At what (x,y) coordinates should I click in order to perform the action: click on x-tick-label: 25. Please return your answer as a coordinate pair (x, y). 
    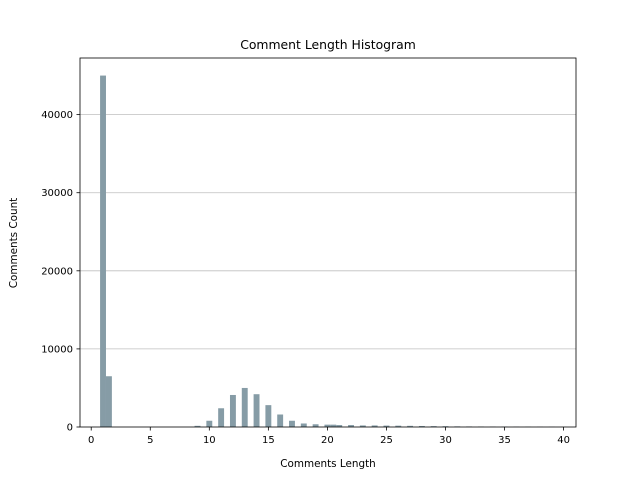
    Looking at the image, I should click on (386, 440).